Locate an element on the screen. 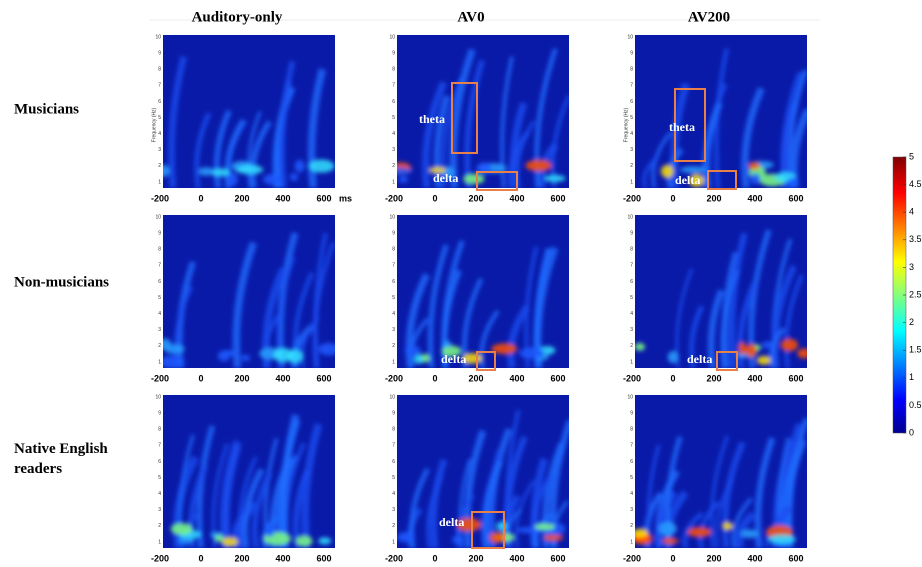 This screenshot has height=567, width=922. x-unit: ms is located at coordinates (345, 198).